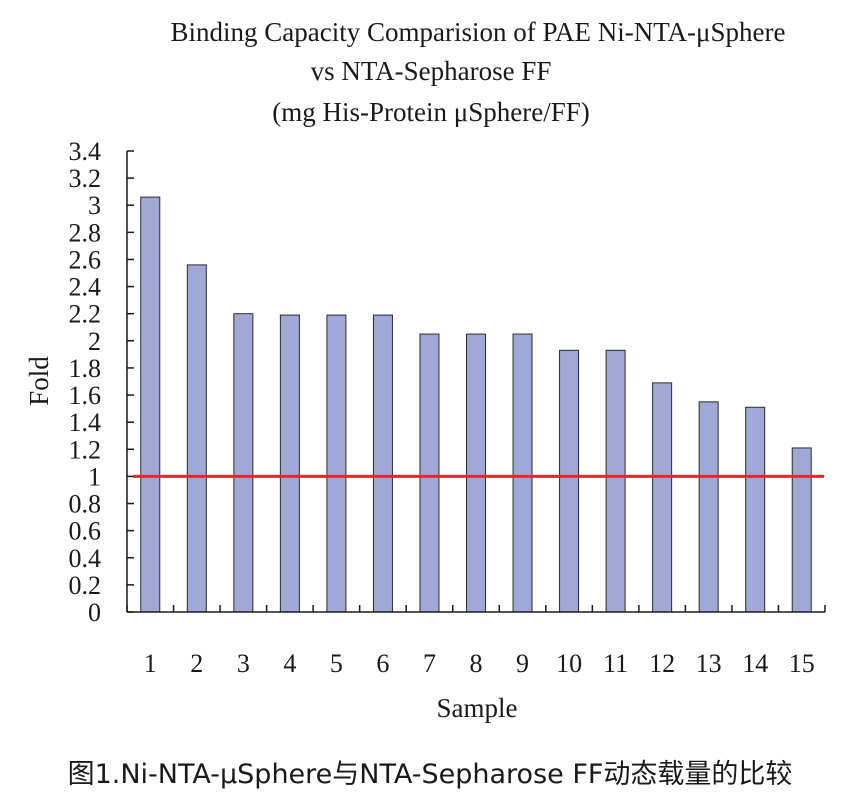  What do you see at coordinates (802, 663) in the screenshot?
I see `x-tick-label: 15` at bounding box center [802, 663].